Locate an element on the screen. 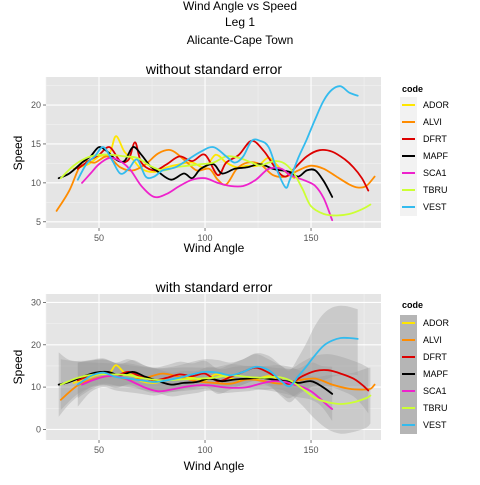 The height and width of the screenshot is (485, 480). y-tick-label: 15 is located at coordinates (36, 144).